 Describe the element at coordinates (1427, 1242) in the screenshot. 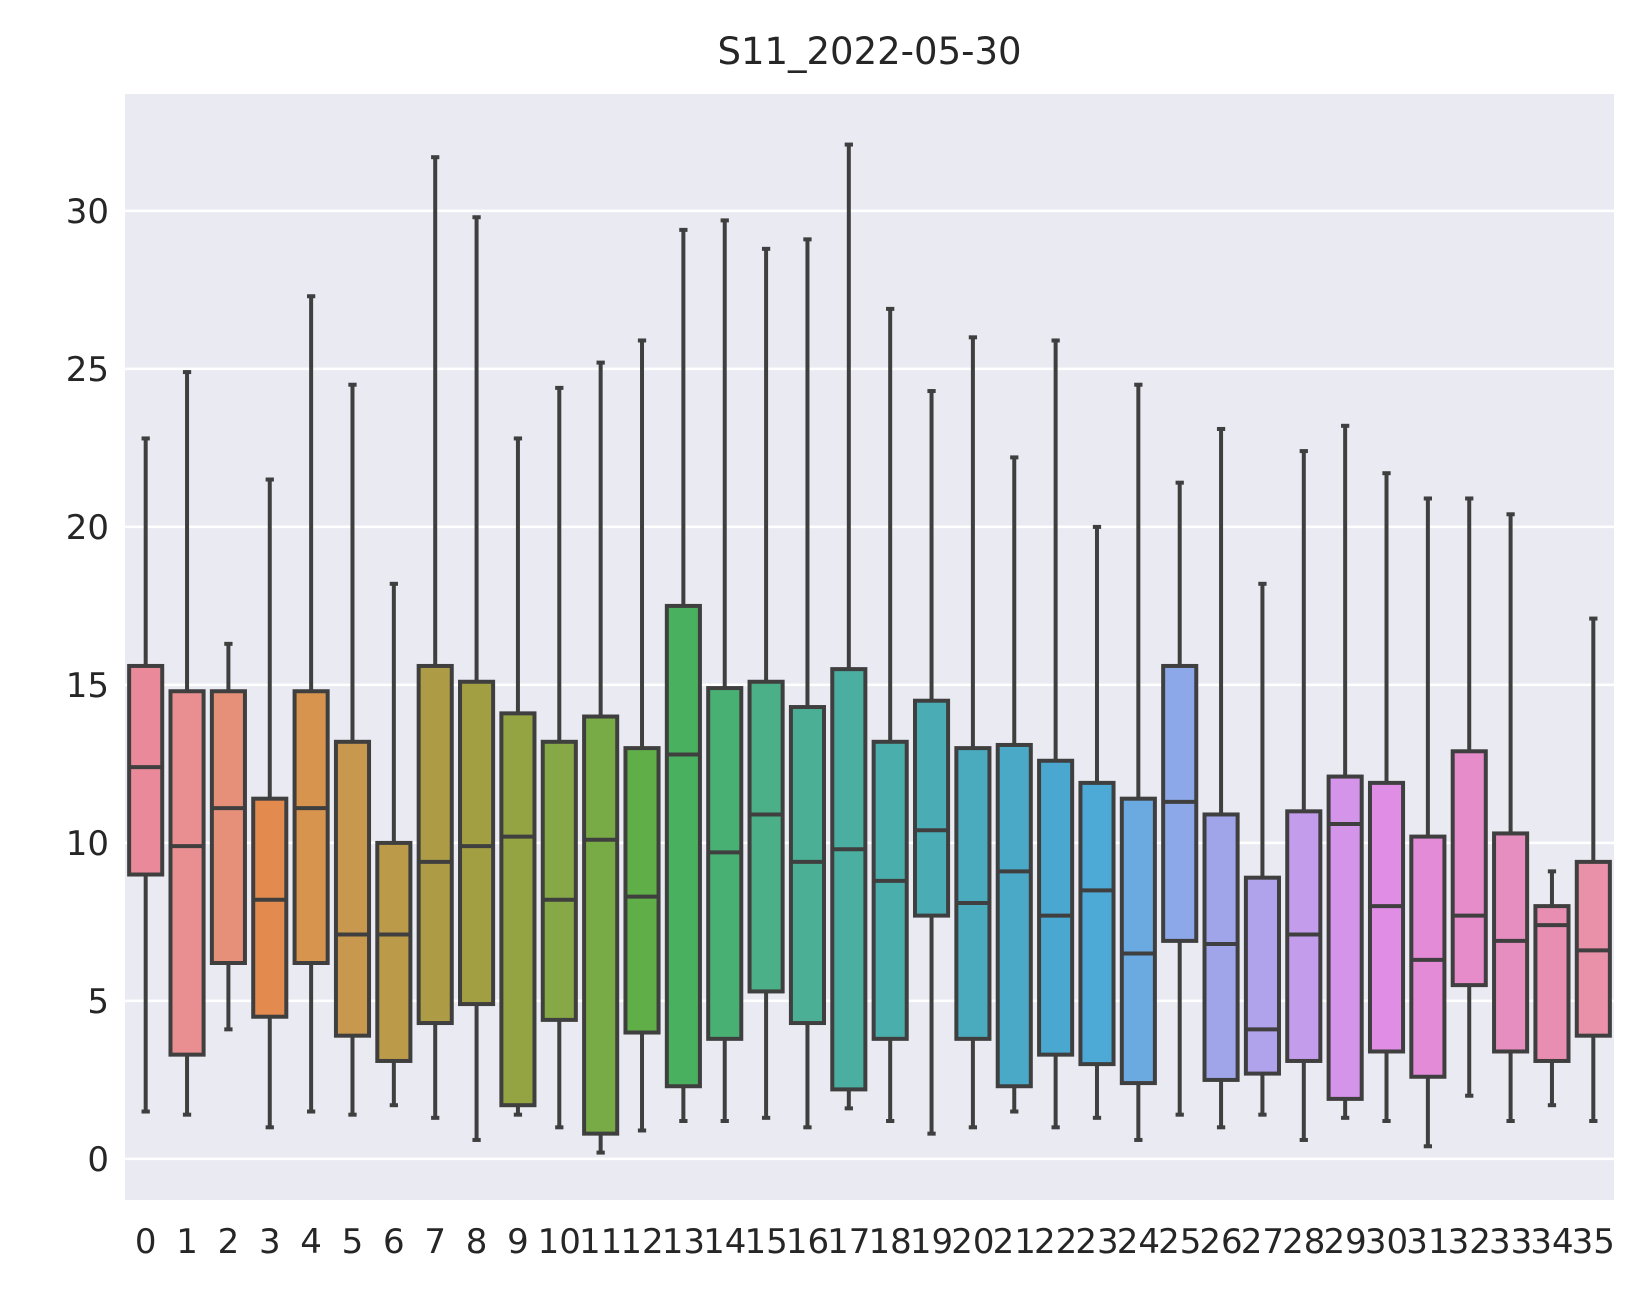

I see `x-tick-label: 31` at that location.